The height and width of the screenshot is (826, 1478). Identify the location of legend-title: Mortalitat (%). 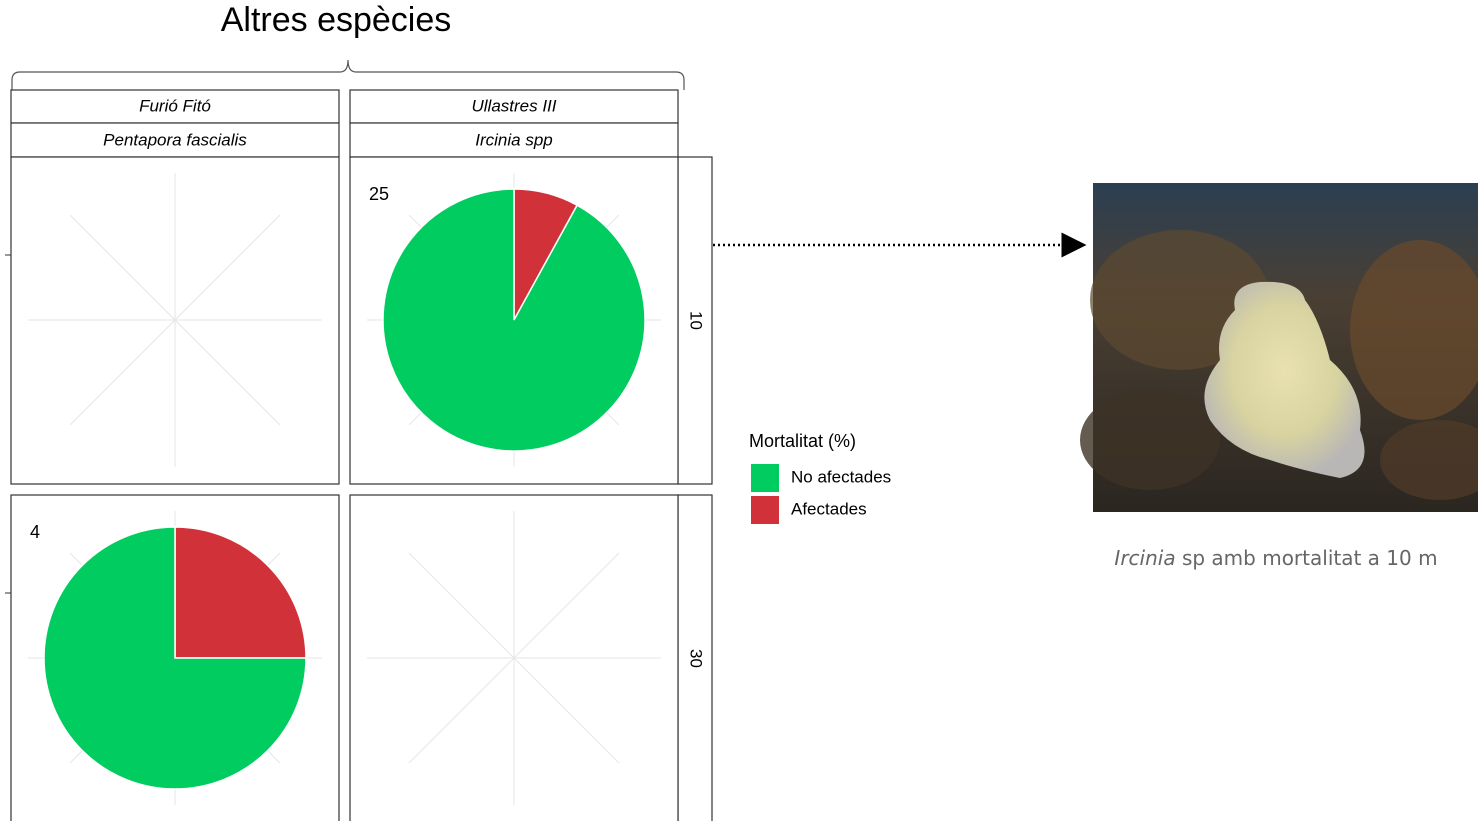
(802, 441).